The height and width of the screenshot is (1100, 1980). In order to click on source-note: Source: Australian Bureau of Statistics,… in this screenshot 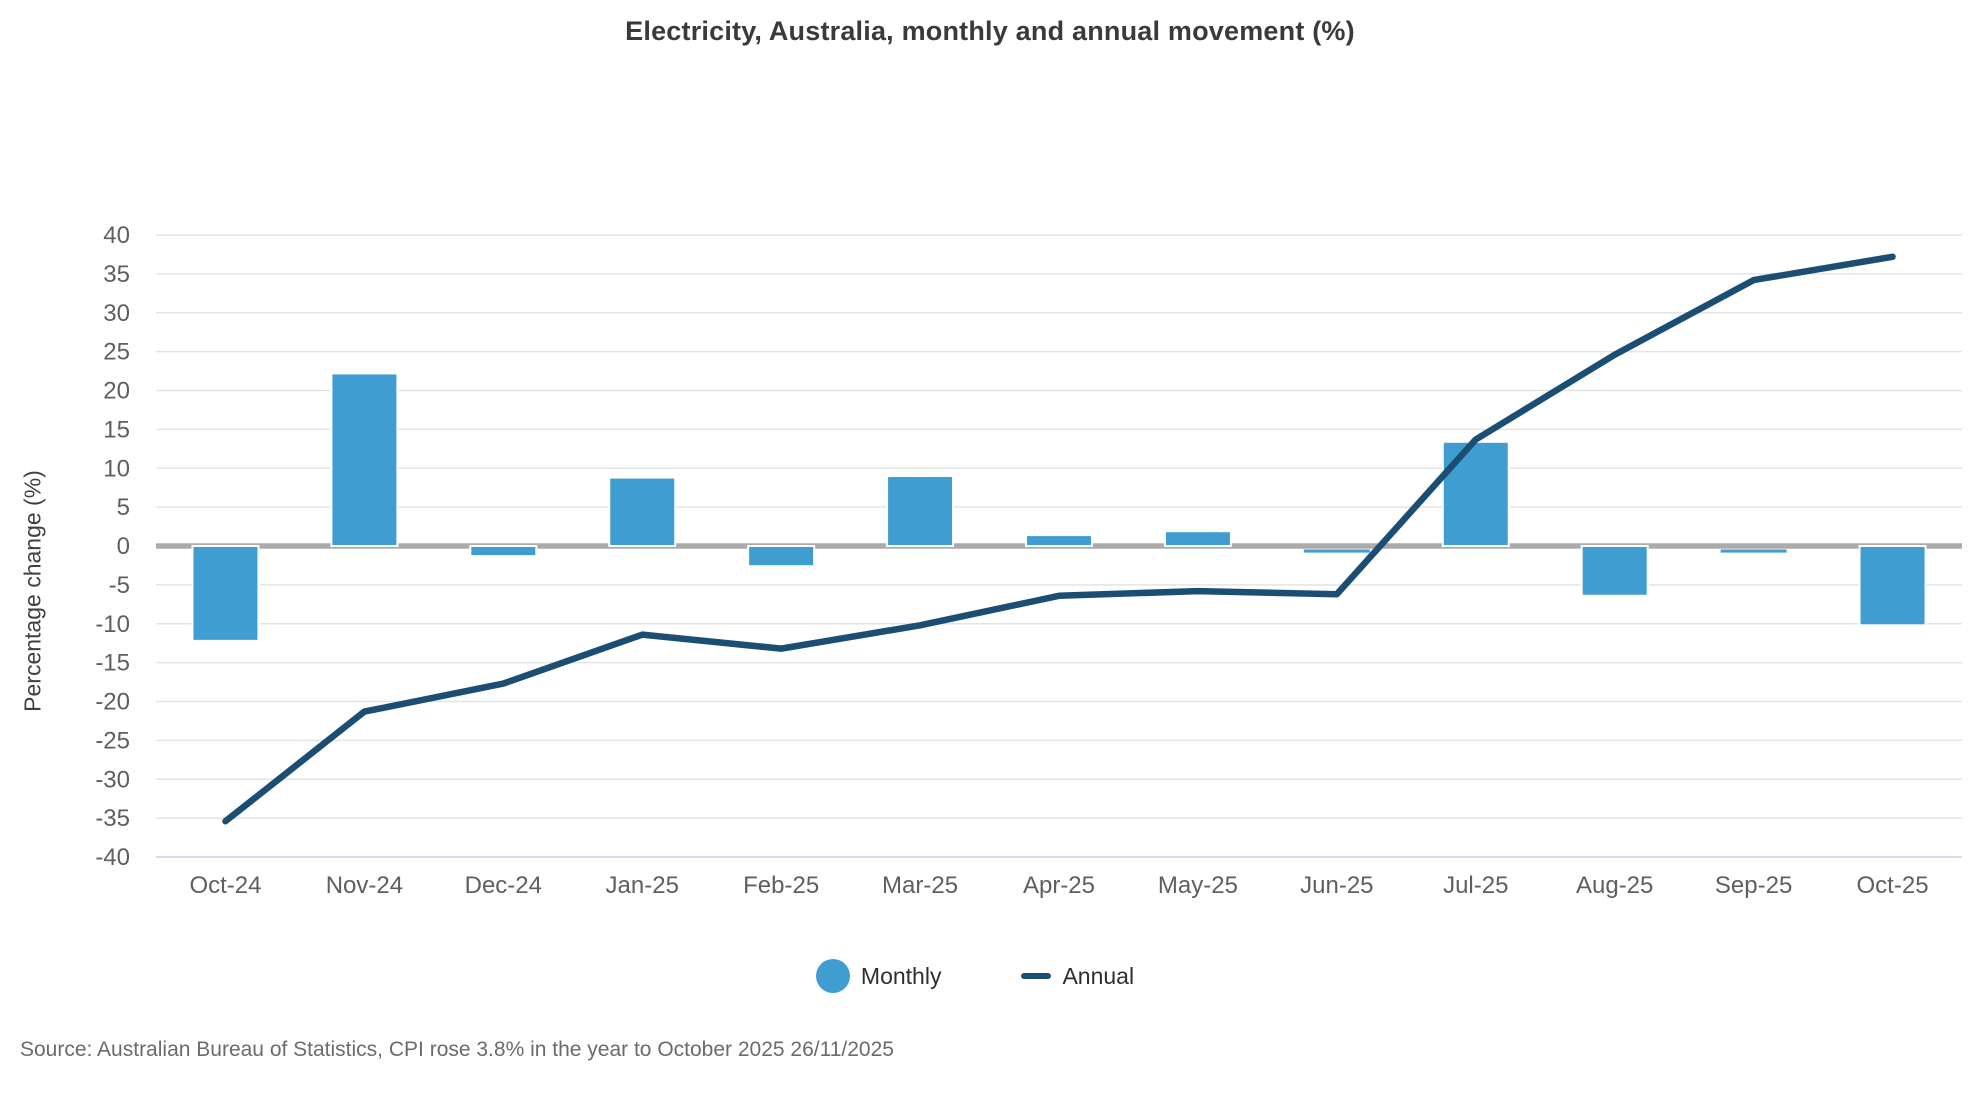, I will do `click(457, 1049)`.